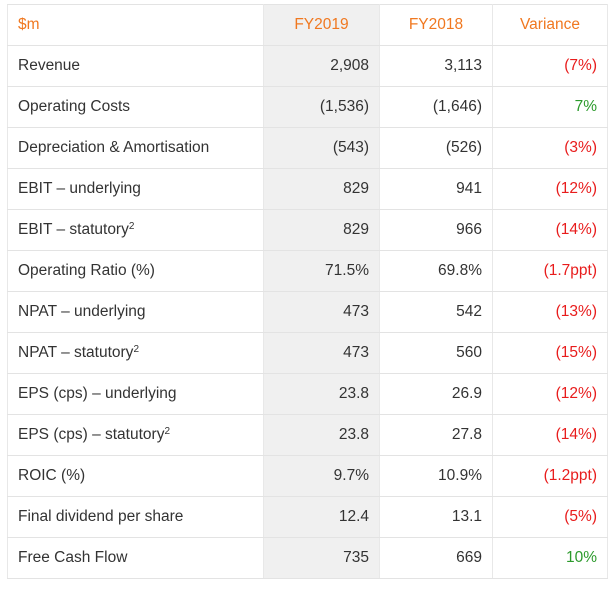 The image size is (616, 589). I want to click on row-label-cell: ROIC (%), so click(135, 476).